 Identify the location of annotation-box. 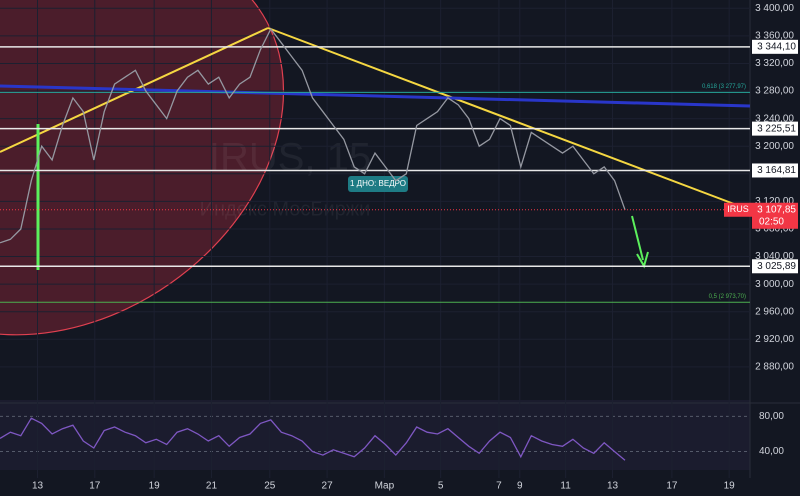
(378, 184).